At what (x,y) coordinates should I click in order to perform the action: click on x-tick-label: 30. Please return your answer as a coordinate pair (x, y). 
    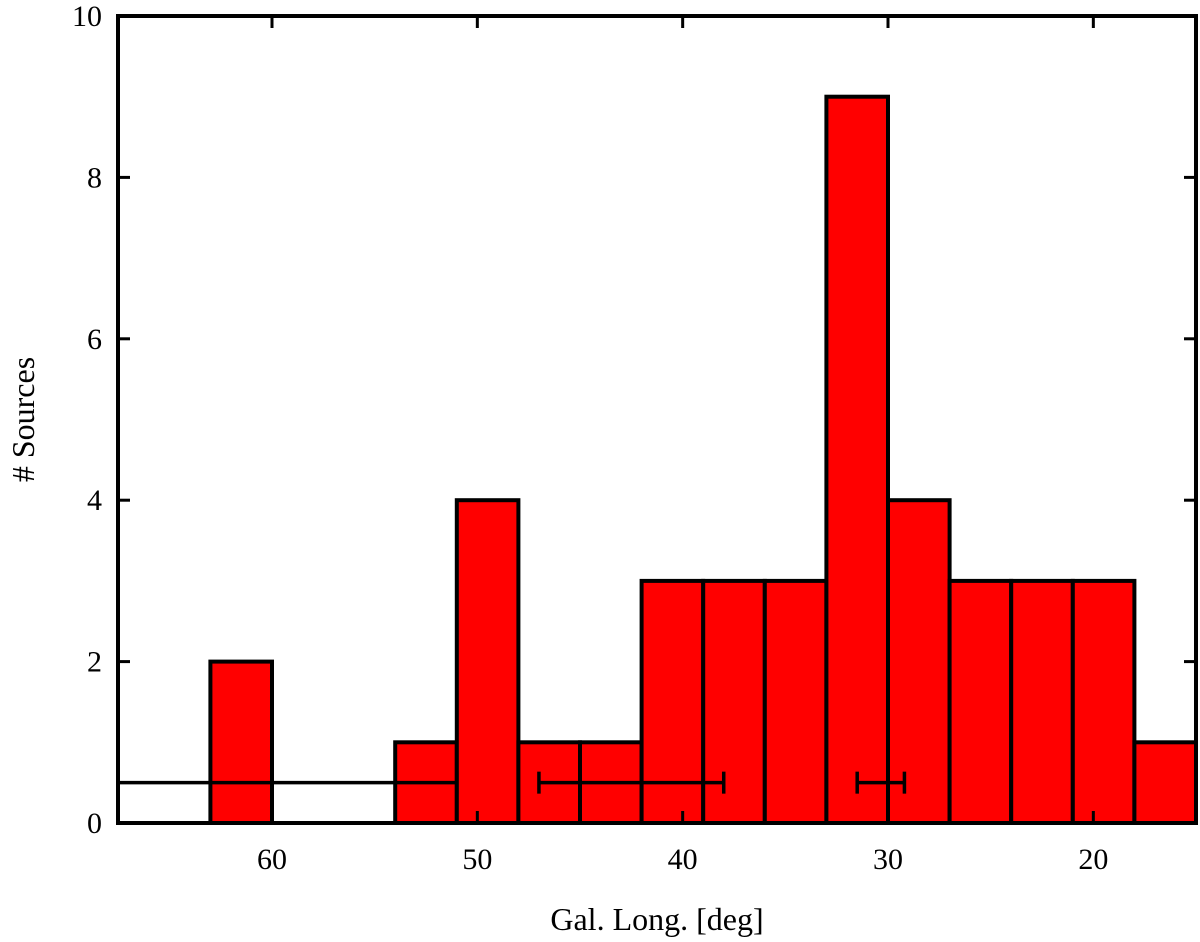
    Looking at the image, I should click on (888, 859).